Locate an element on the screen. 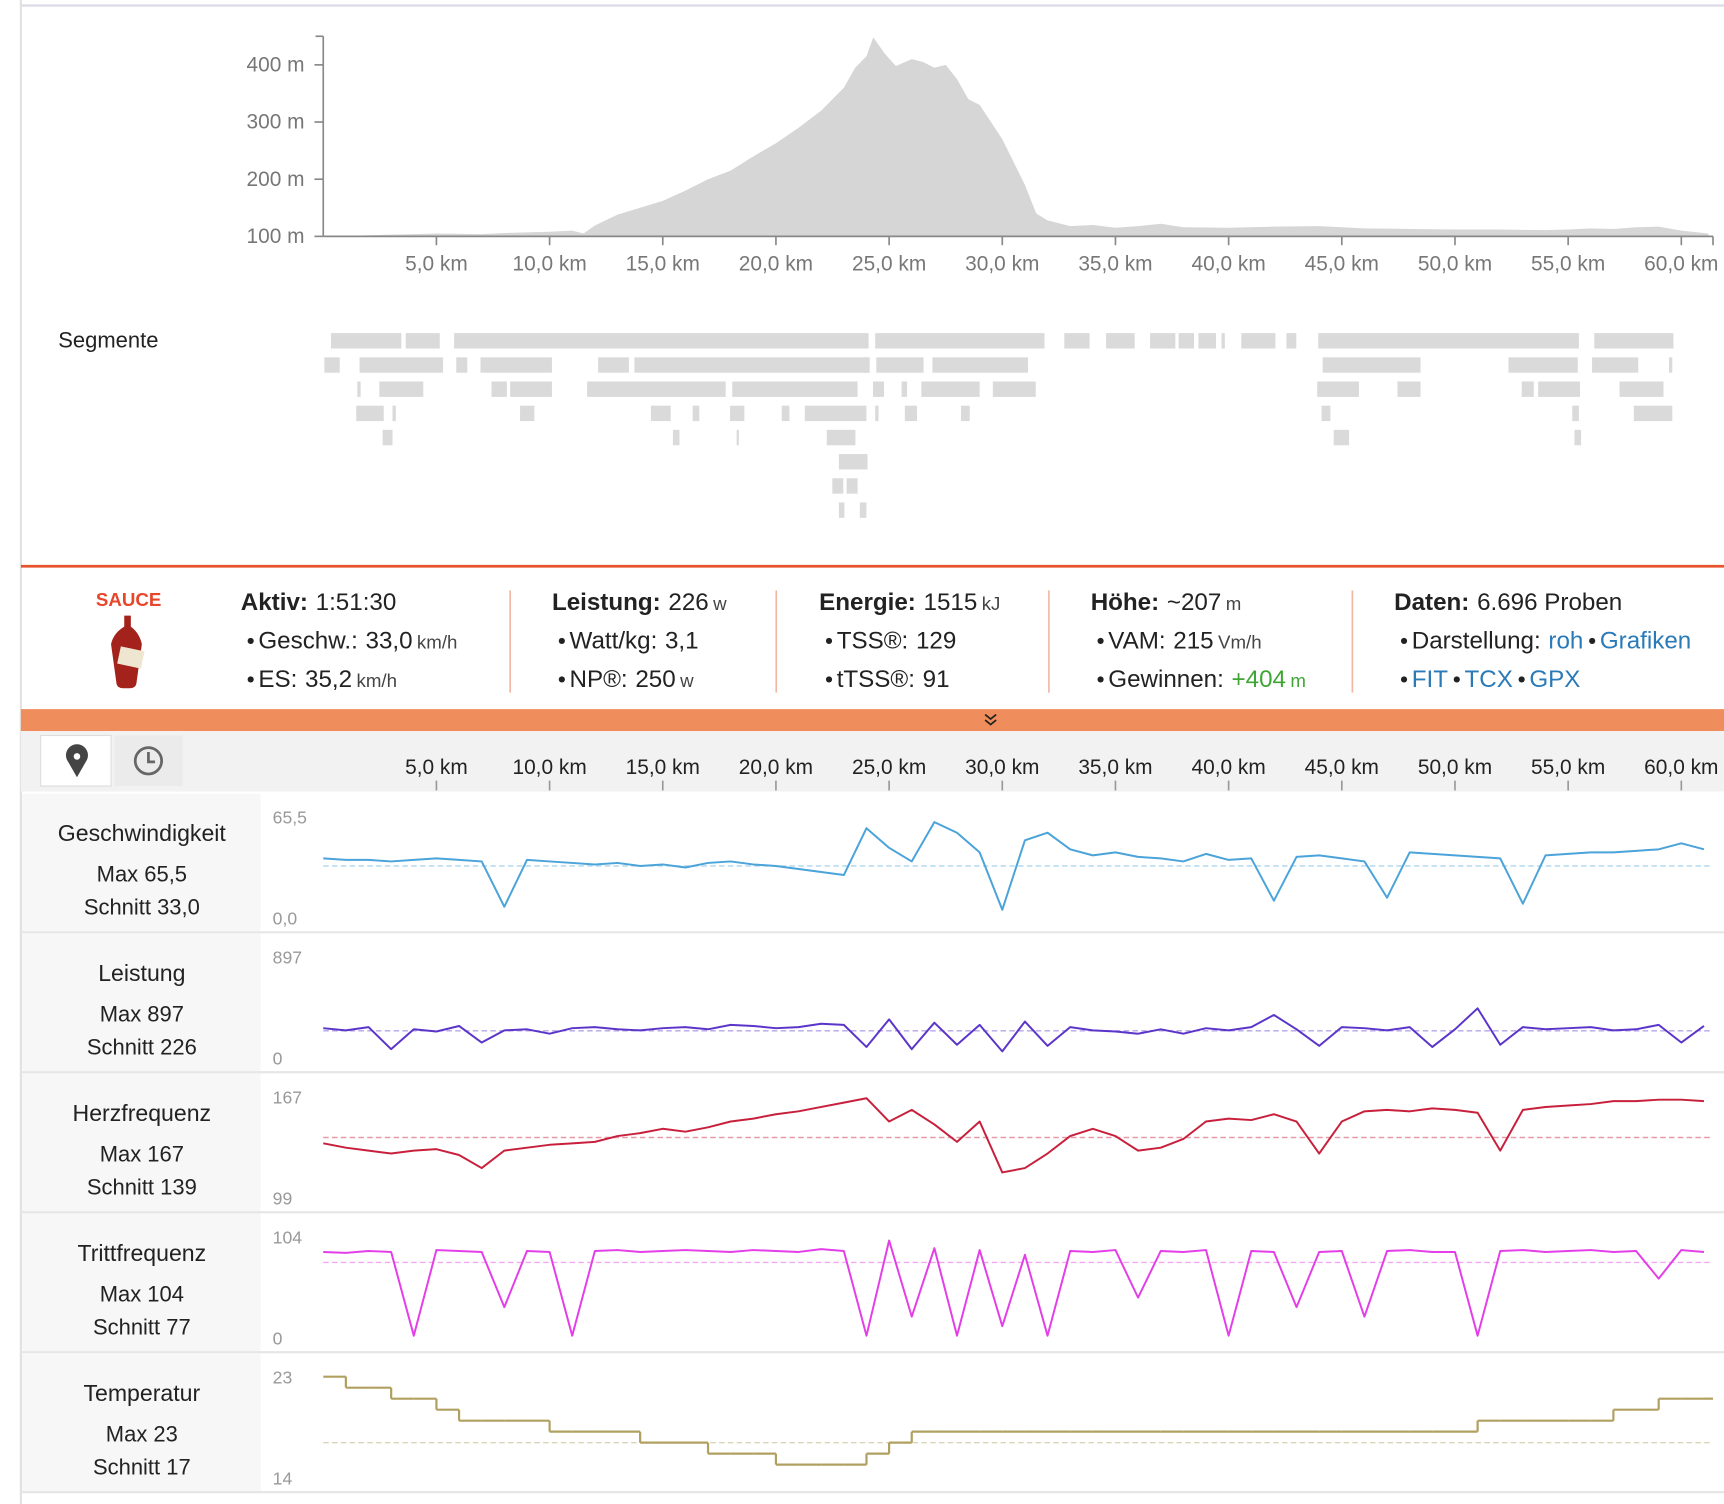 The width and height of the screenshot is (1724, 1504). toolbar is located at coordinates (872, 761).